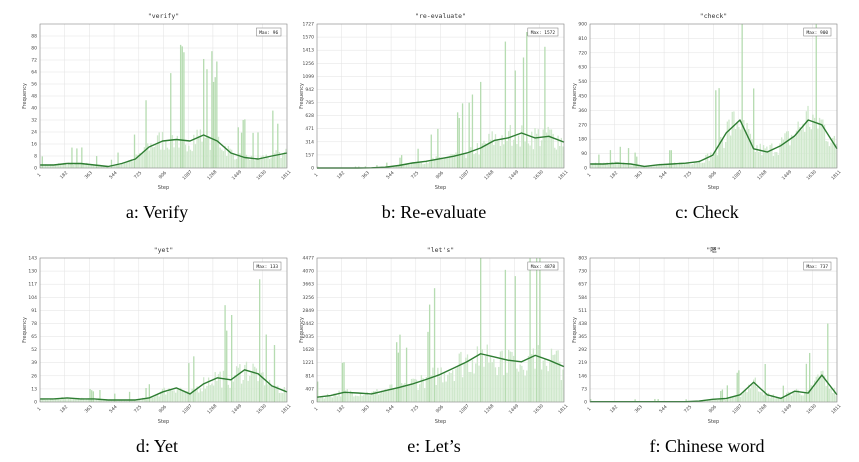 The image size is (859, 462). What do you see at coordinates (464, 175) in the screenshot?
I see `x-tick-label: 1087` at bounding box center [464, 175].